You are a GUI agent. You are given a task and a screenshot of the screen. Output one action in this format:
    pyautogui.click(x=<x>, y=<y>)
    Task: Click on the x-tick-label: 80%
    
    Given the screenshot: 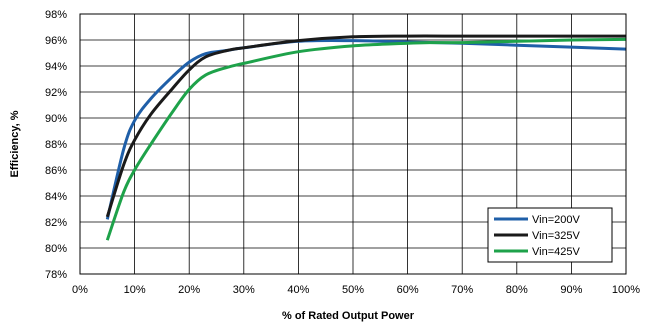 What is the action you would take?
    pyautogui.click(x=517, y=290)
    